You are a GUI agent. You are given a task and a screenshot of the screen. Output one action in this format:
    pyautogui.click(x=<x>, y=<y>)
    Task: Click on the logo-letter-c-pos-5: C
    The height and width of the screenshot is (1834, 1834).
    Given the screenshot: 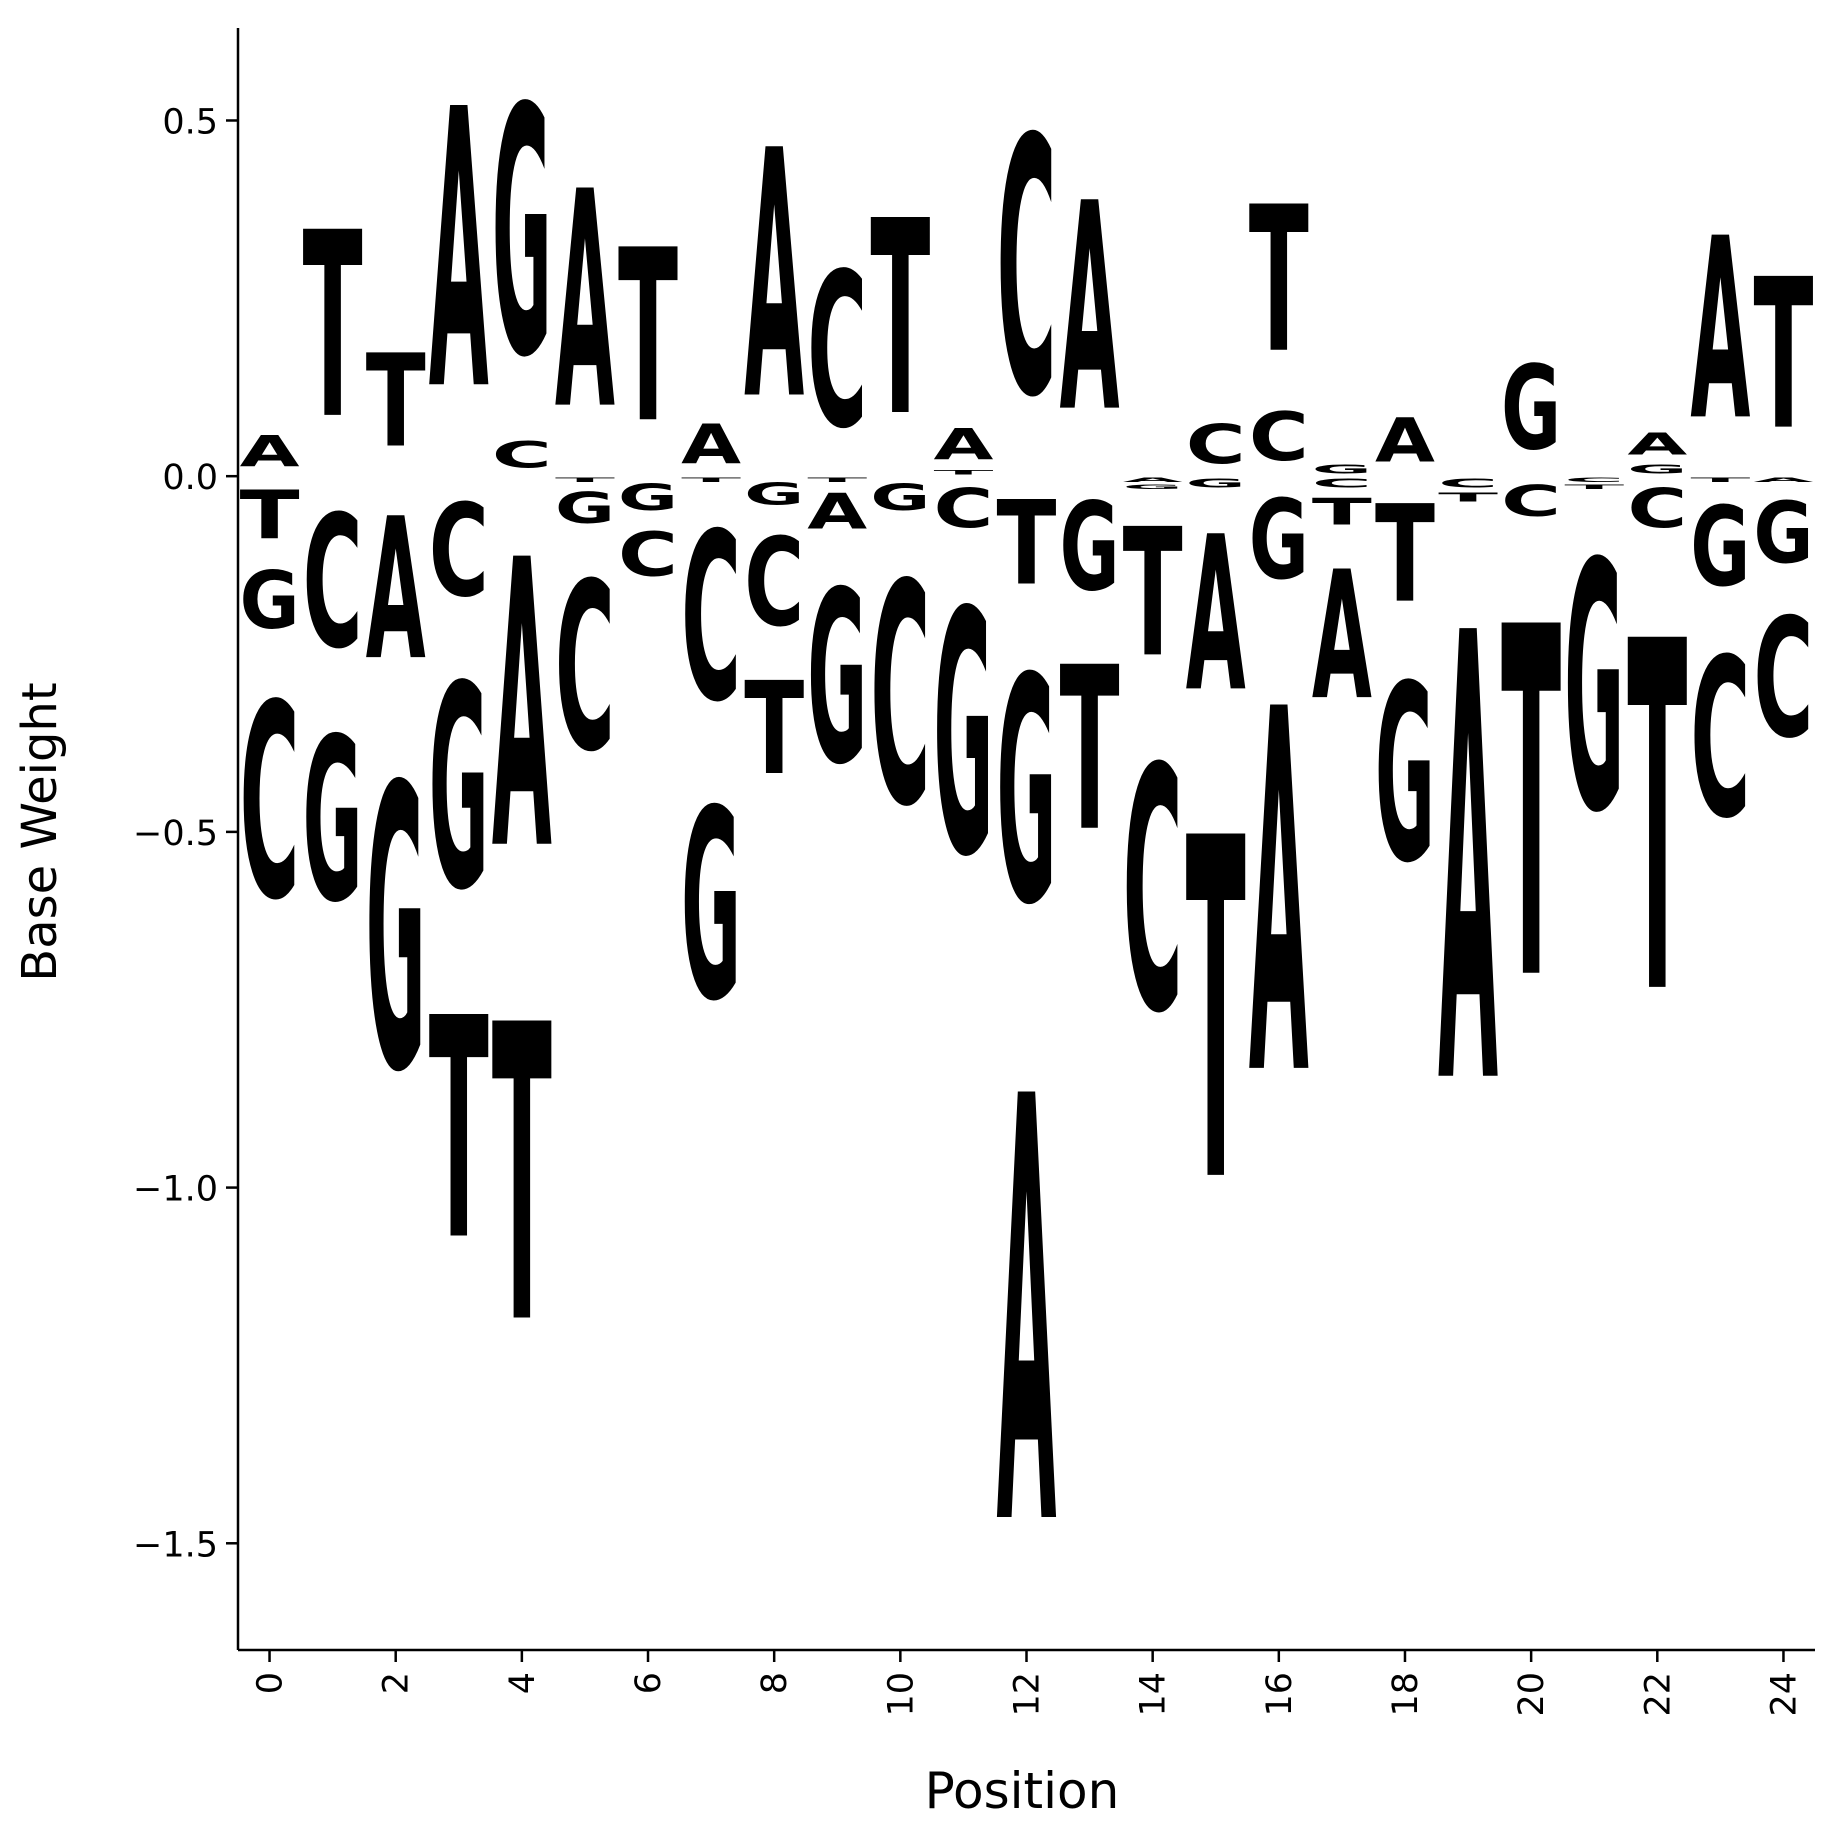 What is the action you would take?
    pyautogui.click(x=585, y=667)
    